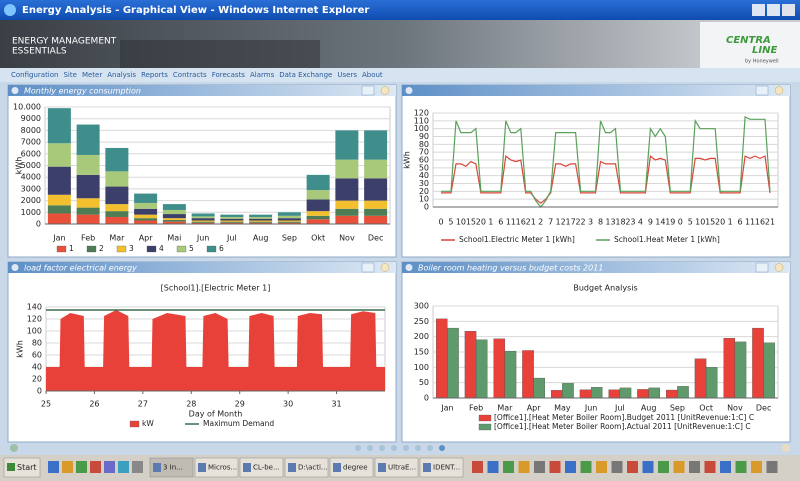  Describe the element at coordinates (773, 10) in the screenshot. I see `maximize-button` at that location.